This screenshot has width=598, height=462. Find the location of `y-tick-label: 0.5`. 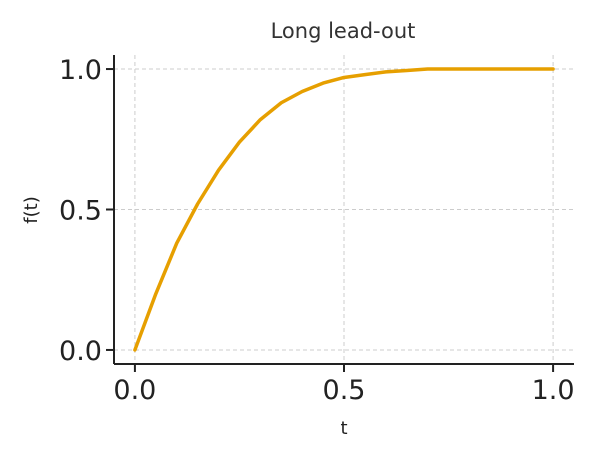

y-tick-label: 0.5 is located at coordinates (80, 211).